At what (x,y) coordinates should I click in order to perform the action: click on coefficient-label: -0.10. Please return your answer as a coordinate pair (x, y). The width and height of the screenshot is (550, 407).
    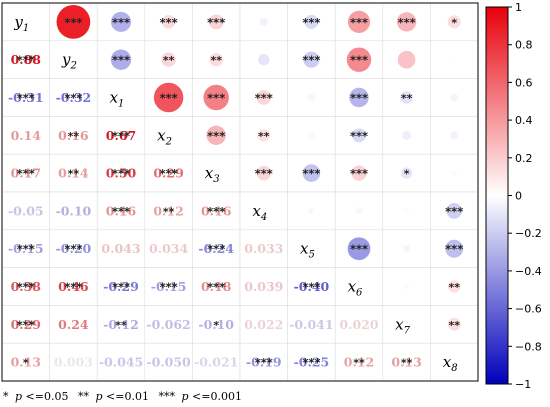
    Looking at the image, I should click on (74, 210).